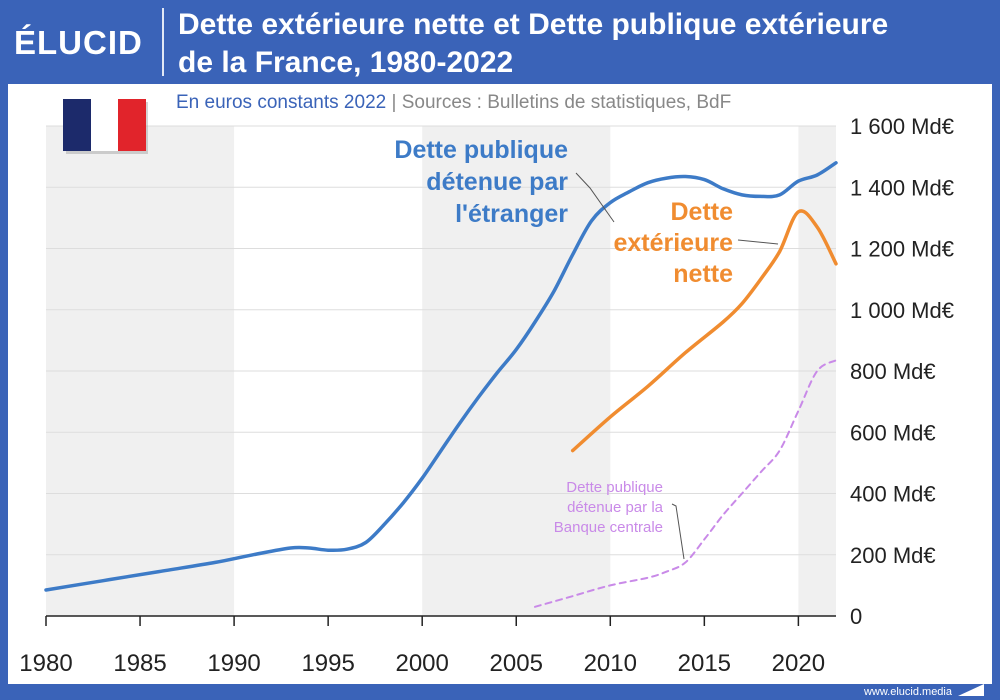  Describe the element at coordinates (511, 214) in the screenshot. I see `public-debt-foreign-label: l'étranger` at that location.